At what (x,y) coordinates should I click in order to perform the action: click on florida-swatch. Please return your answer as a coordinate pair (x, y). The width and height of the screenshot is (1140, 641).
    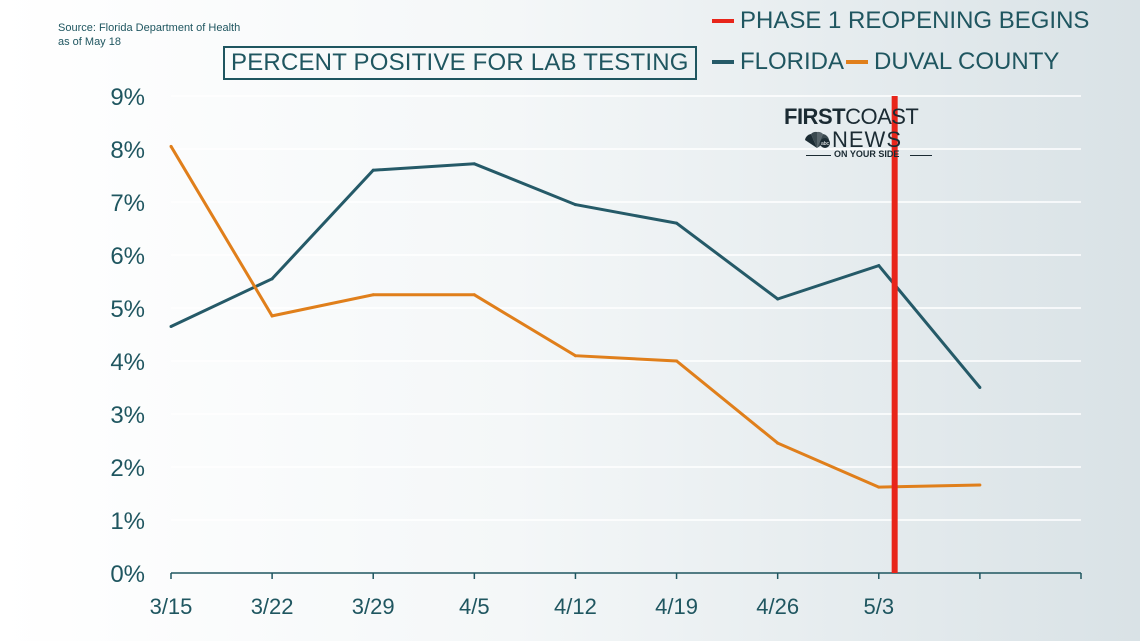
    Looking at the image, I should click on (723, 62).